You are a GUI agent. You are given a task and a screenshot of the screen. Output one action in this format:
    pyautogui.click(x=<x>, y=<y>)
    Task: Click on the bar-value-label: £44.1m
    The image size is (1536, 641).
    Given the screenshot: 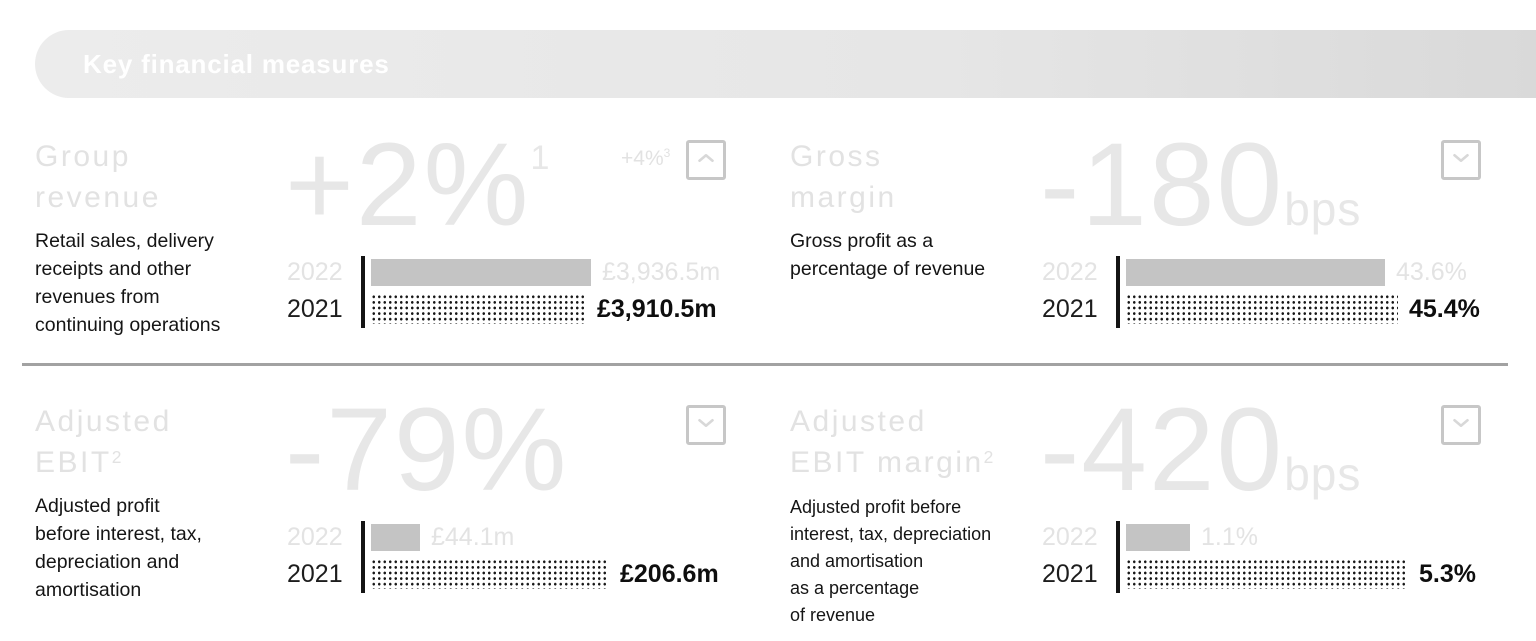 What is the action you would take?
    pyautogui.click(x=473, y=537)
    